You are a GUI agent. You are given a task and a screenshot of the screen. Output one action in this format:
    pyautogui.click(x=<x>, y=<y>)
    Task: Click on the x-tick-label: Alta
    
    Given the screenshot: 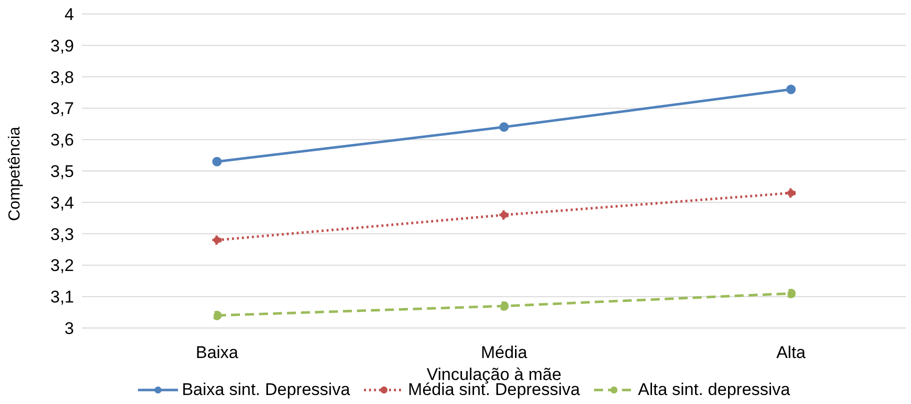 What is the action you would take?
    pyautogui.click(x=791, y=352)
    